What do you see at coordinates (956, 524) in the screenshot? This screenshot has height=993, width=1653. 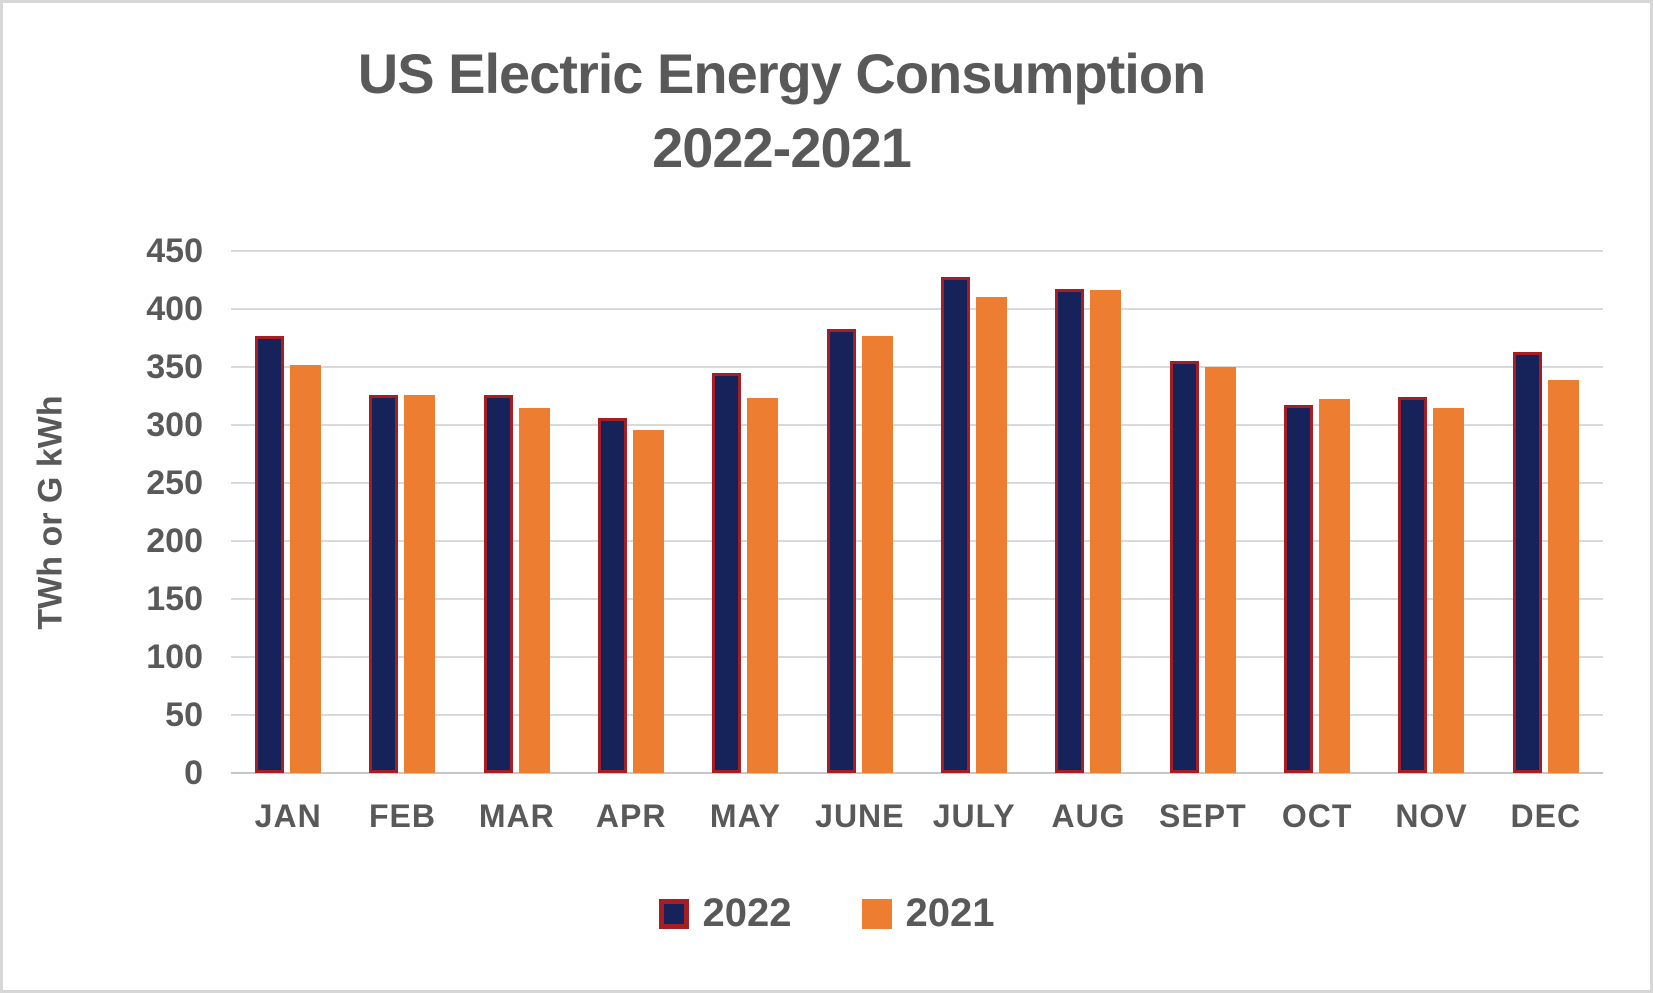 I see `bar-2022-july` at bounding box center [956, 524].